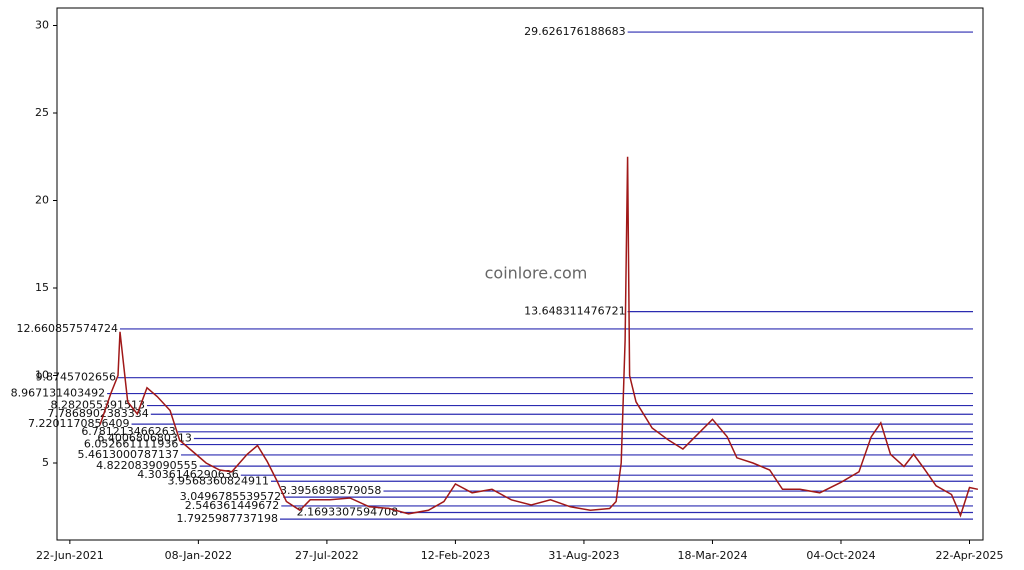  I want to click on level-label: 2.1693307594708, so click(347, 512).